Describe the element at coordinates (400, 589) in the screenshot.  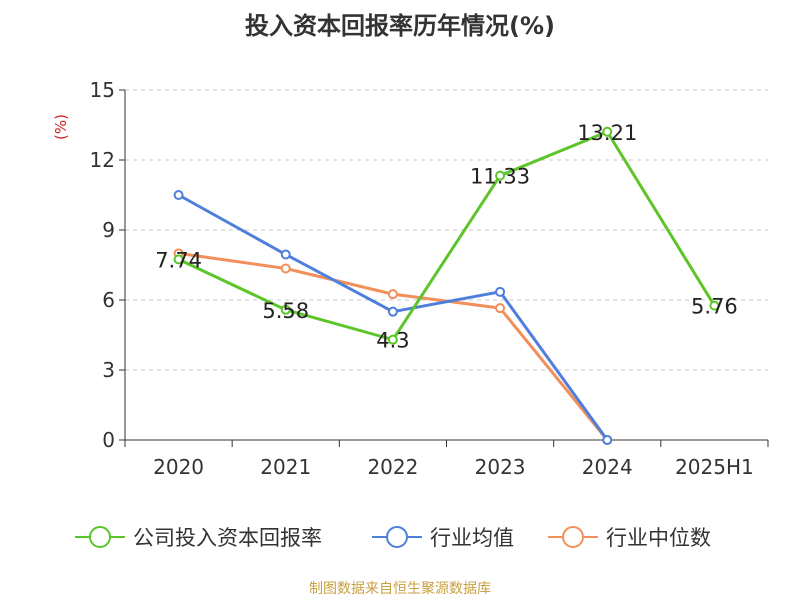
I see `source-note: 制图数据来自恒生聚源数据库` at that location.